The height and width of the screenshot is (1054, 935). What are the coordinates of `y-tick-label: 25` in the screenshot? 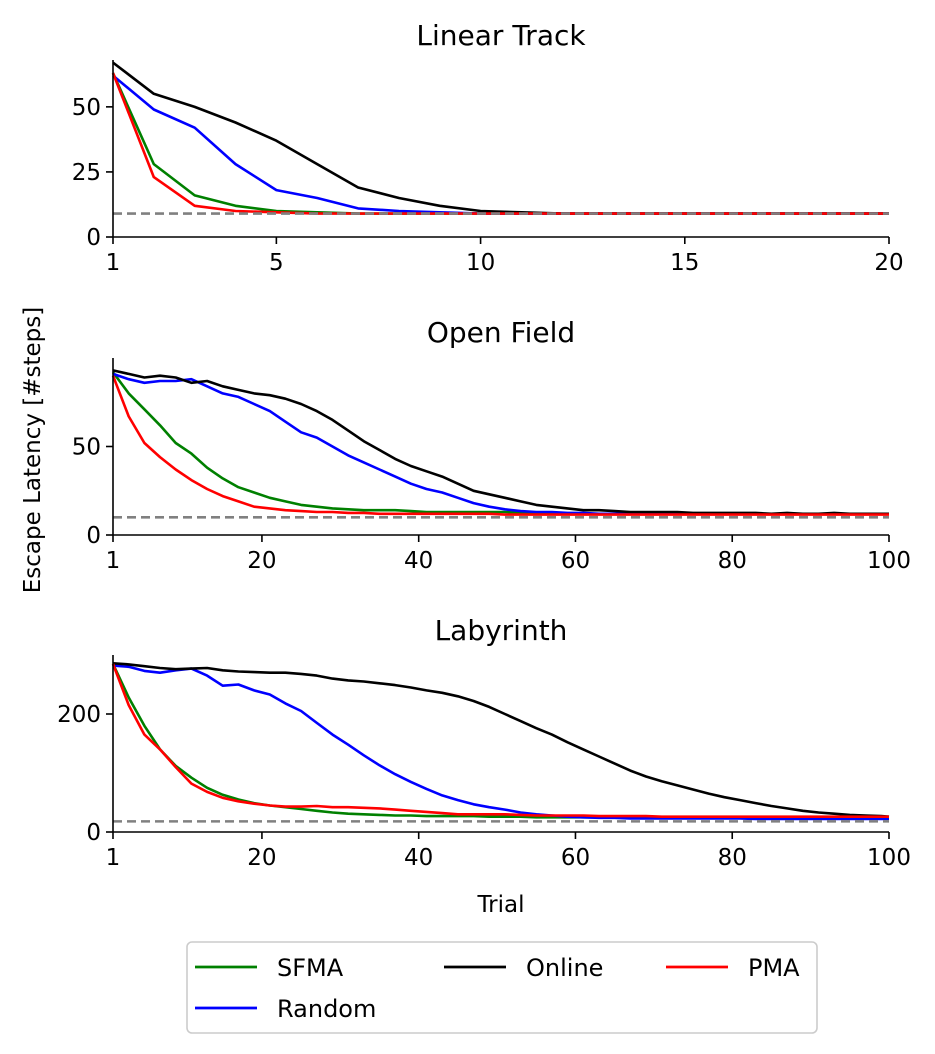 It's located at (86, 173).